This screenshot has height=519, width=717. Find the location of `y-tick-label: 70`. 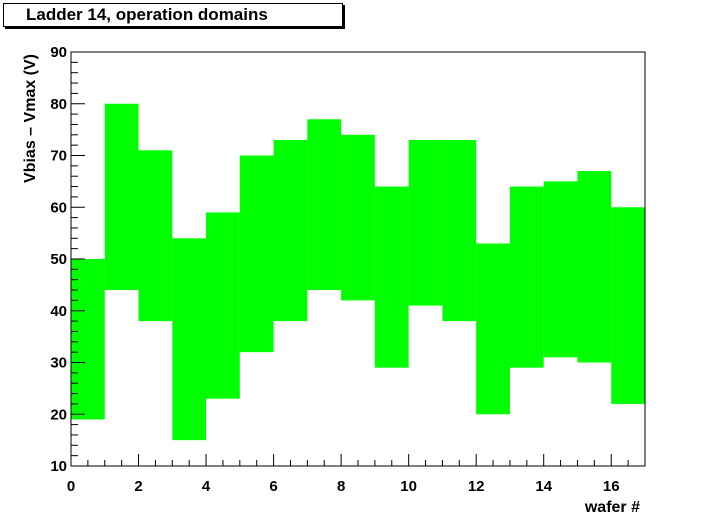

y-tick-label: 70 is located at coordinates (58, 156).